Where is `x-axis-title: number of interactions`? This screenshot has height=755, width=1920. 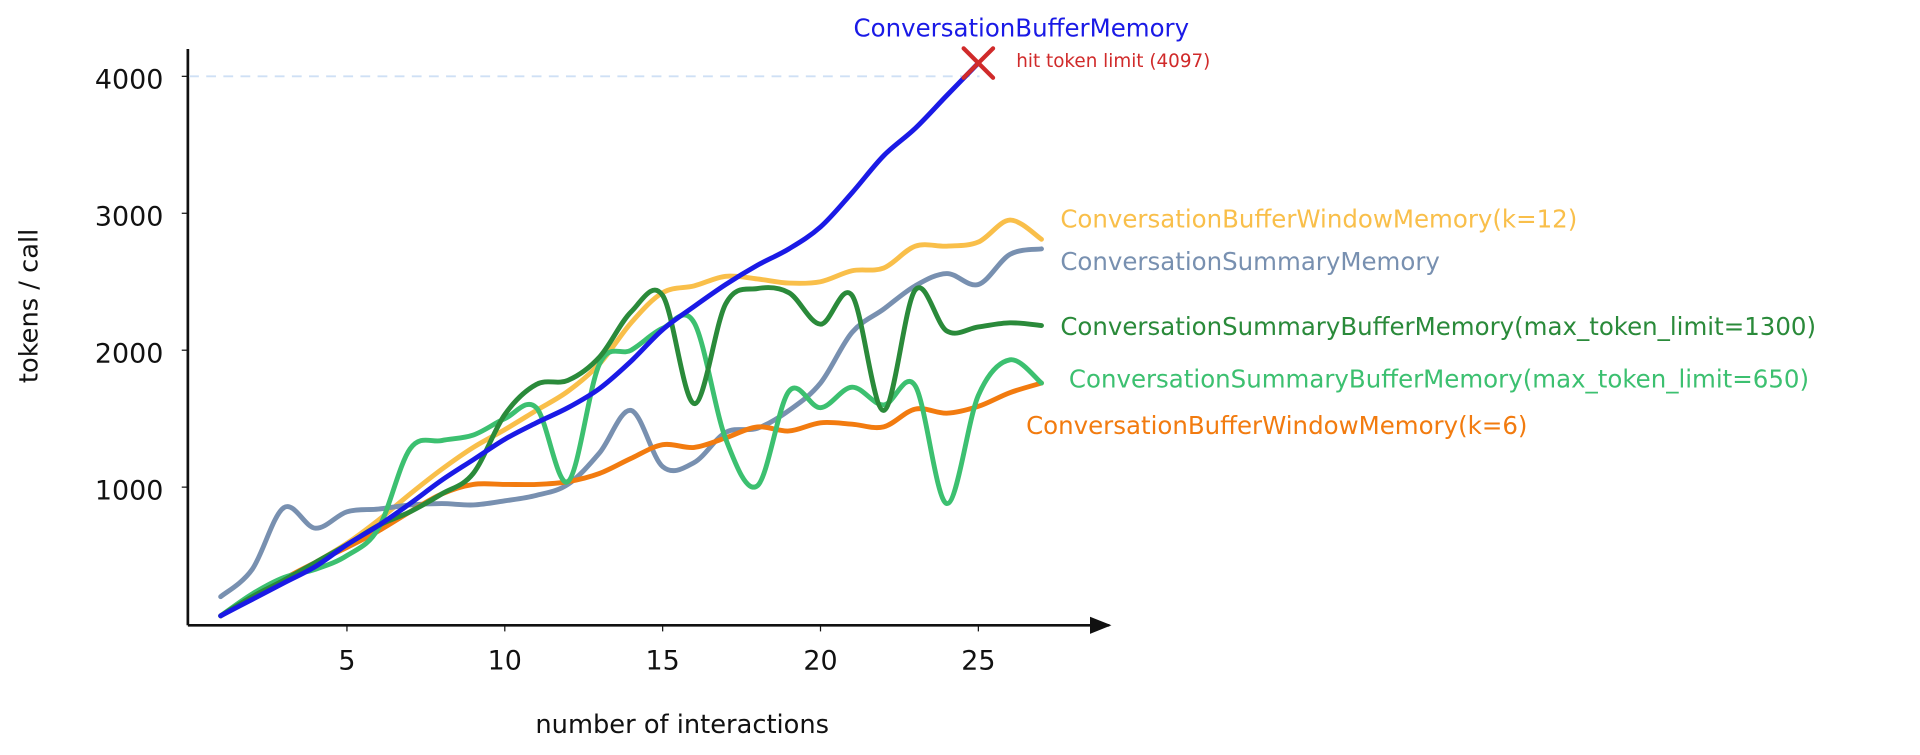 x-axis-title: number of interactions is located at coordinates (682, 725).